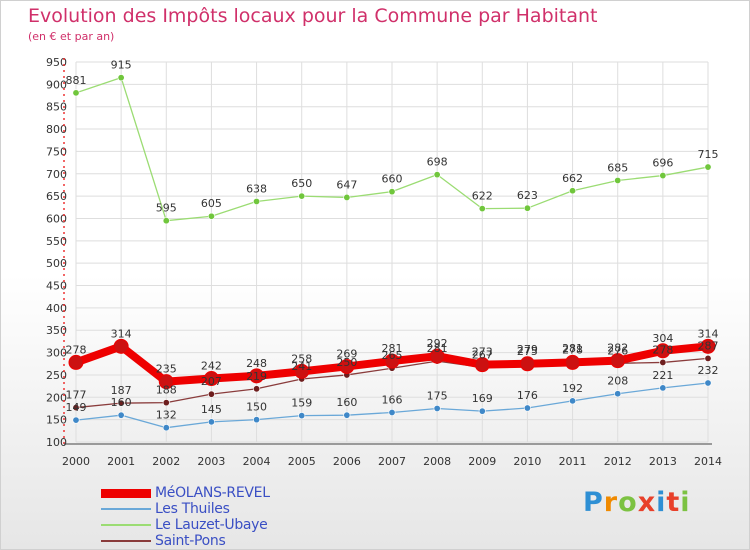 The width and height of the screenshot is (750, 550). I want to click on data-label: 304, so click(662, 338).